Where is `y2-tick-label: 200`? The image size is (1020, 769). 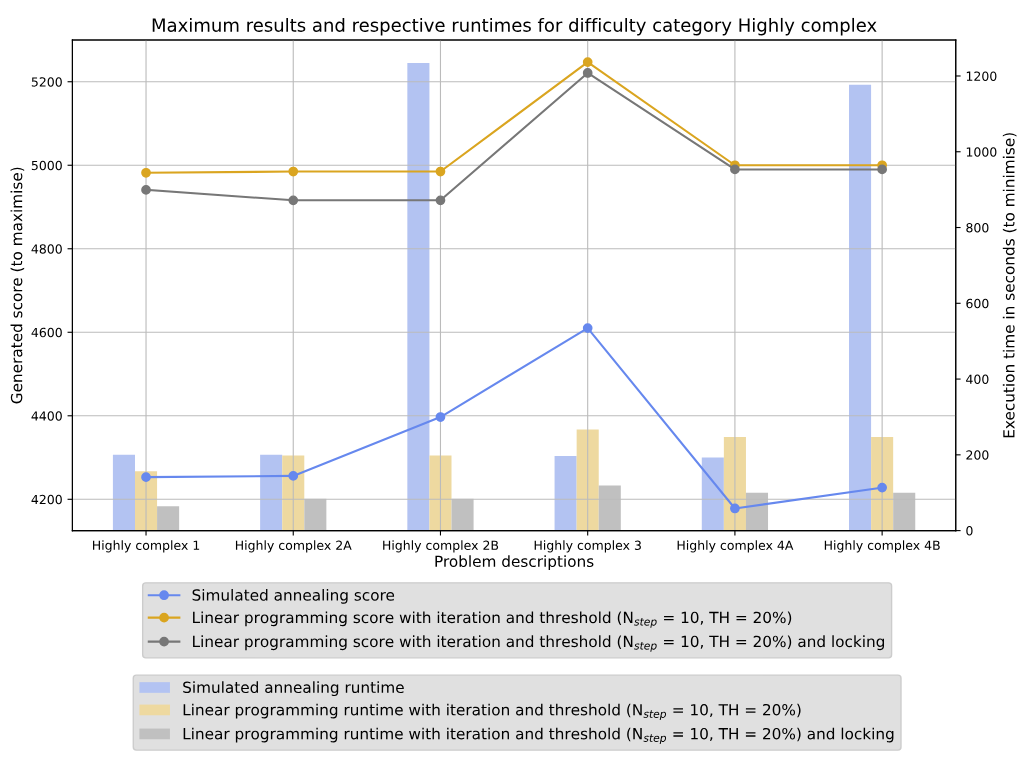 y2-tick-label: 200 is located at coordinates (977, 455).